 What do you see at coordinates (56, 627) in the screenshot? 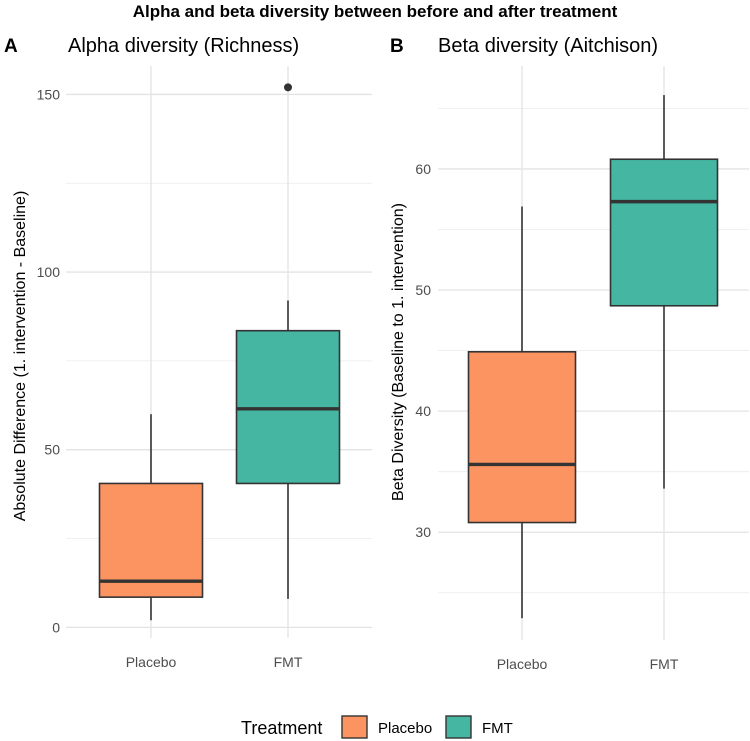
I see `y-tick-label-alpha: 0` at bounding box center [56, 627].